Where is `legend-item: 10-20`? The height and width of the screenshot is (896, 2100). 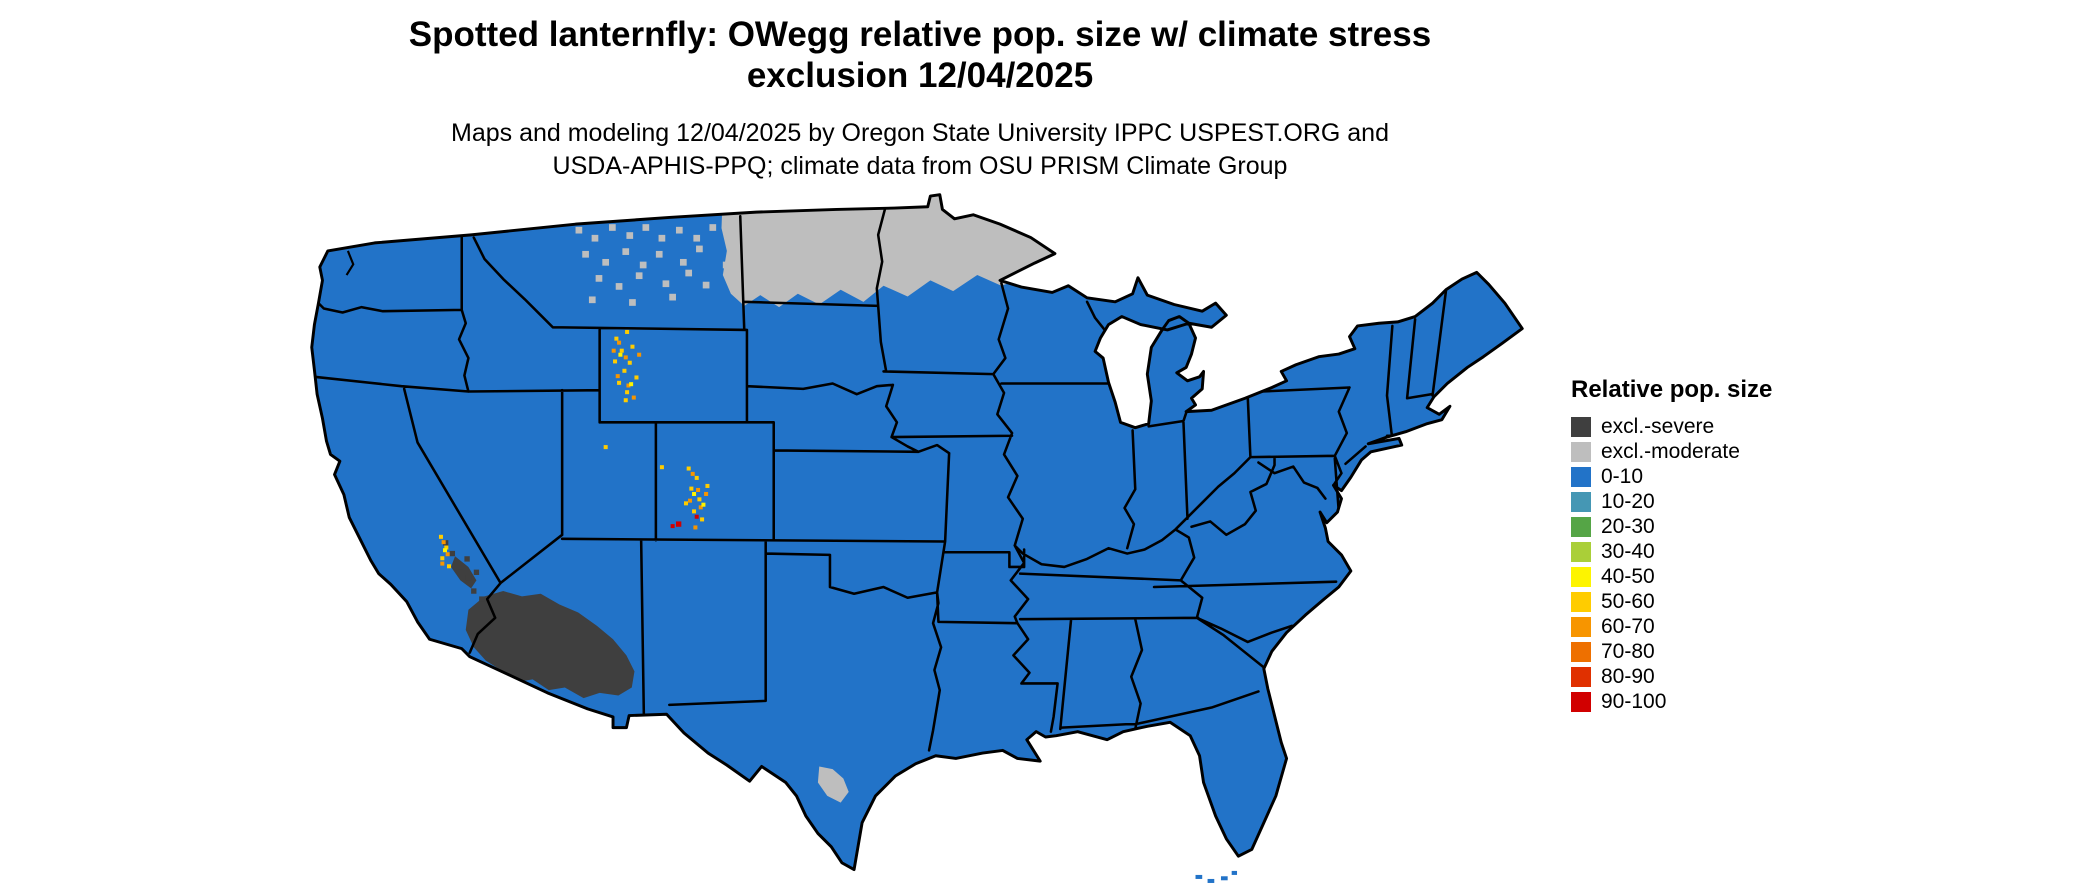
legend-item: 10-20 is located at coordinates (1671, 501).